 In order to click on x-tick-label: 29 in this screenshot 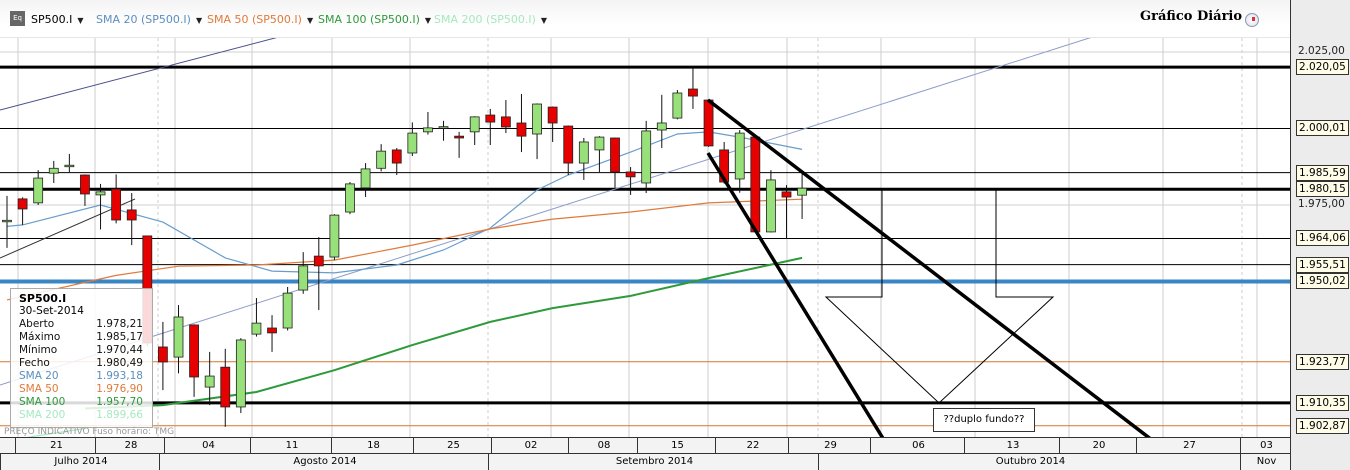, I will do `click(829, 446)`.